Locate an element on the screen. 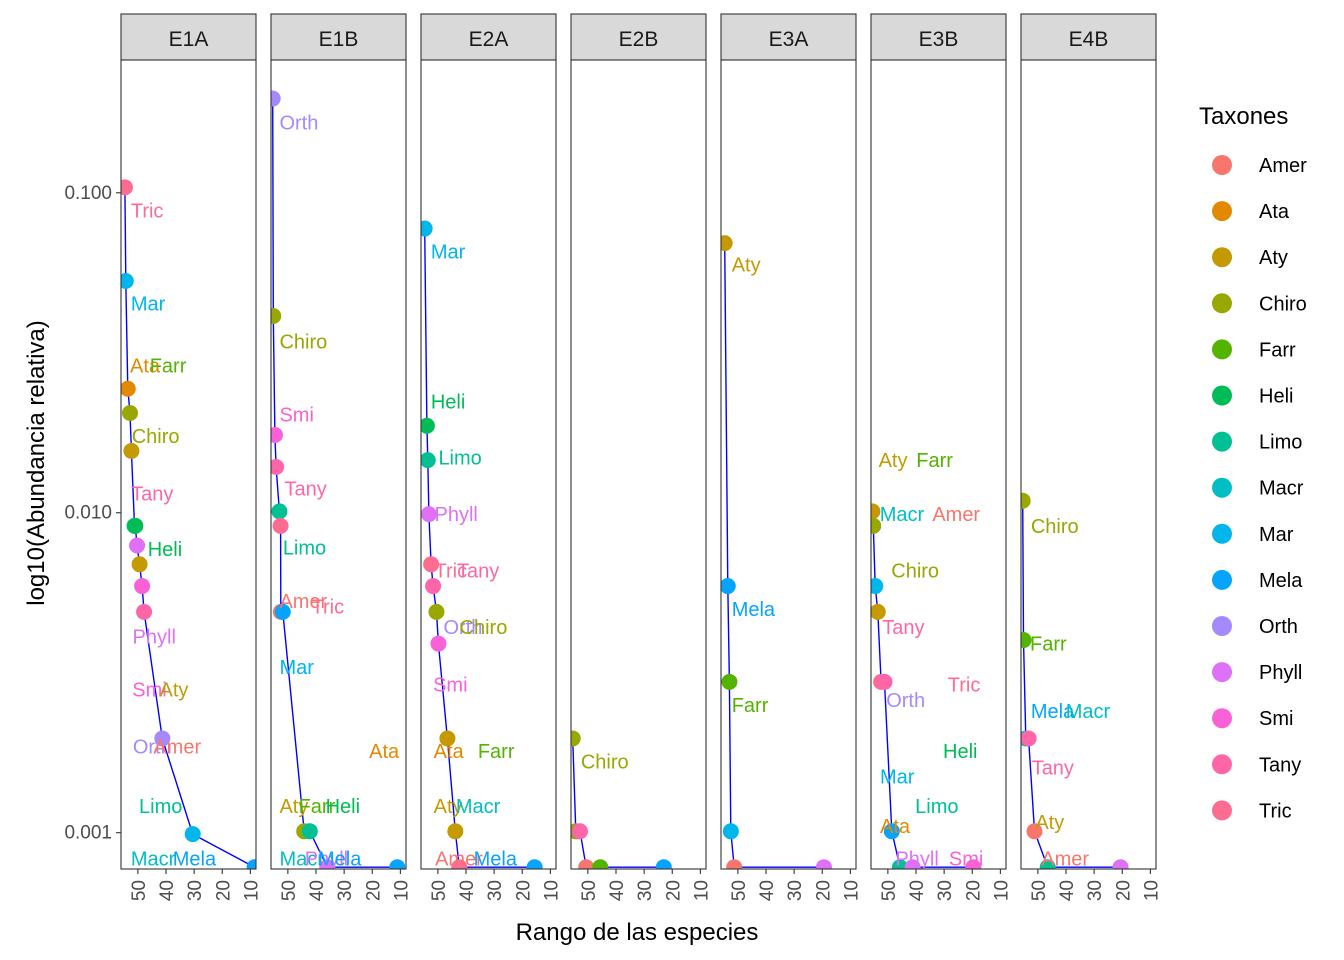 The width and height of the screenshot is (1344, 960). y-tick-label: 0.100 is located at coordinates (88, 193).